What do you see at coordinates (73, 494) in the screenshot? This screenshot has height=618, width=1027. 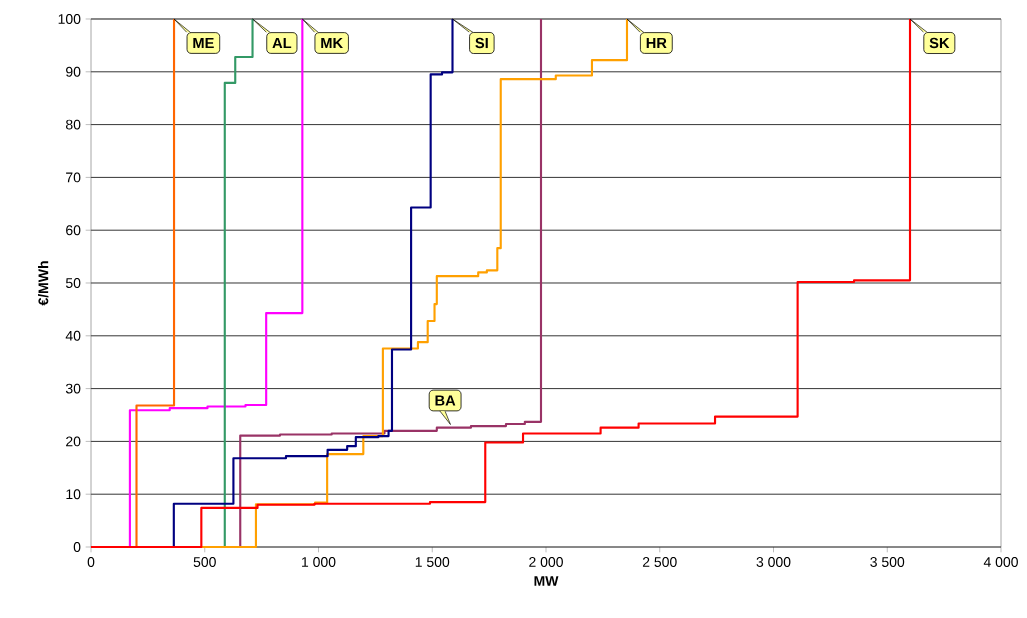 I see `y-tick-label: 10` at bounding box center [73, 494].